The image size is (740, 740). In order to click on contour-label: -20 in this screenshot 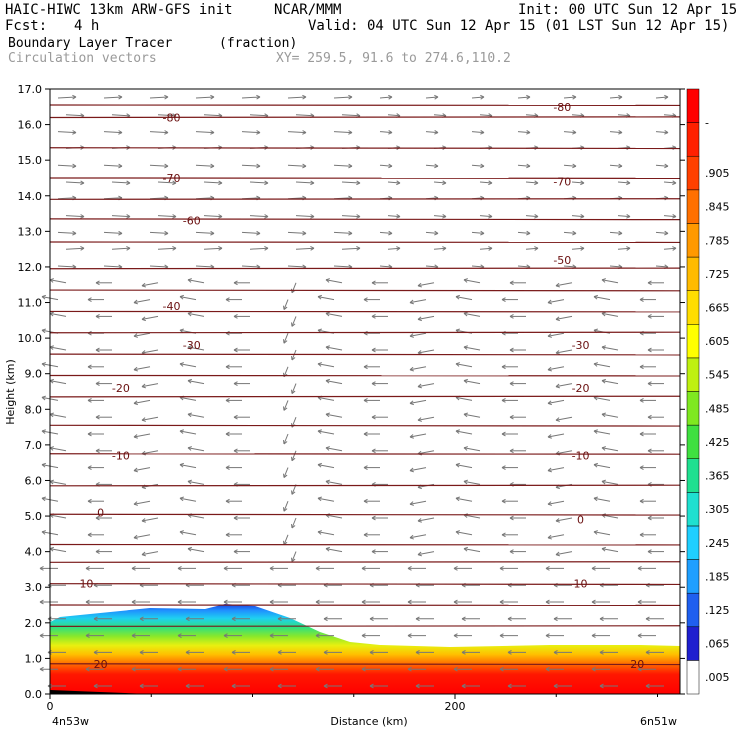, I will do `click(121, 388)`.